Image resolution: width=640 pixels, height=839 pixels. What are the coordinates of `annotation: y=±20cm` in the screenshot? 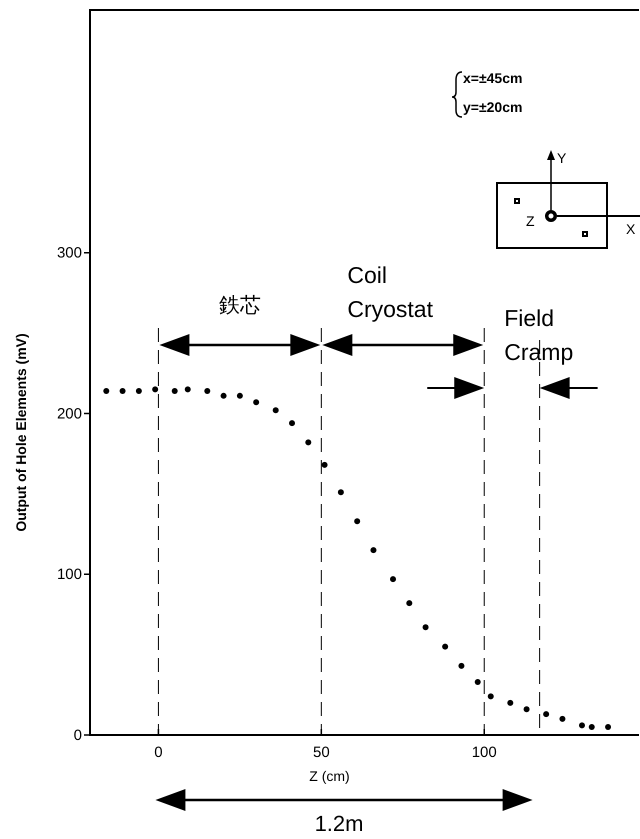 It's located at (492, 107).